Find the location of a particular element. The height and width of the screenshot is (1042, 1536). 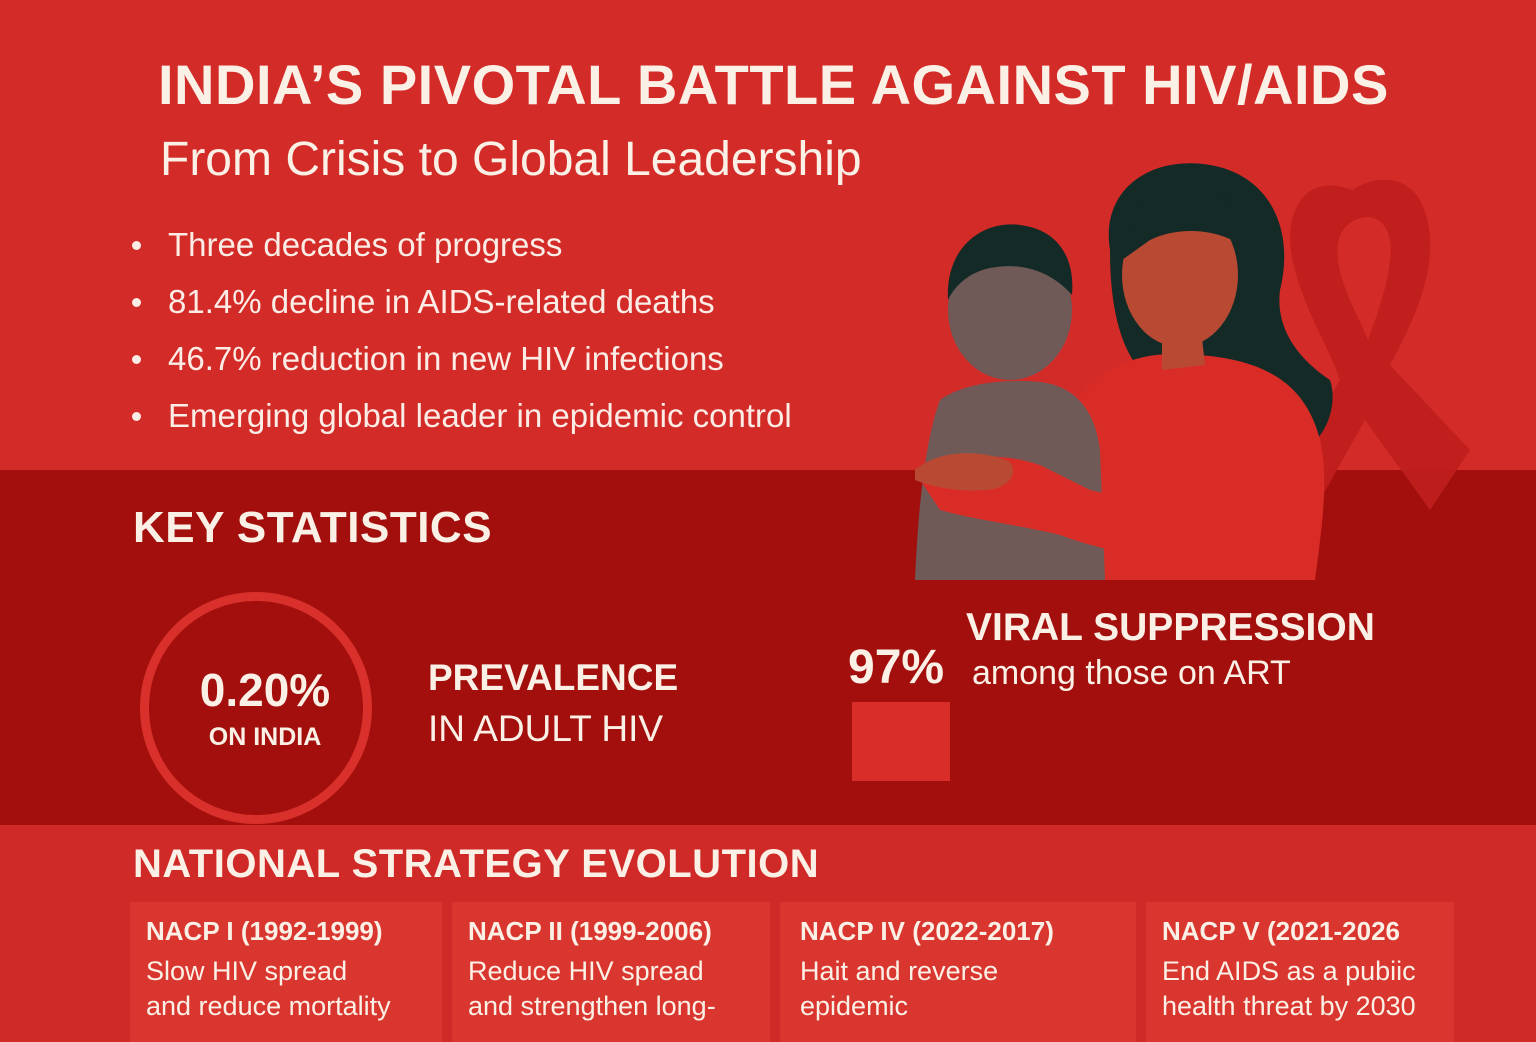

prevalence-ring: 0.20% ON INDIA is located at coordinates (256, 708).